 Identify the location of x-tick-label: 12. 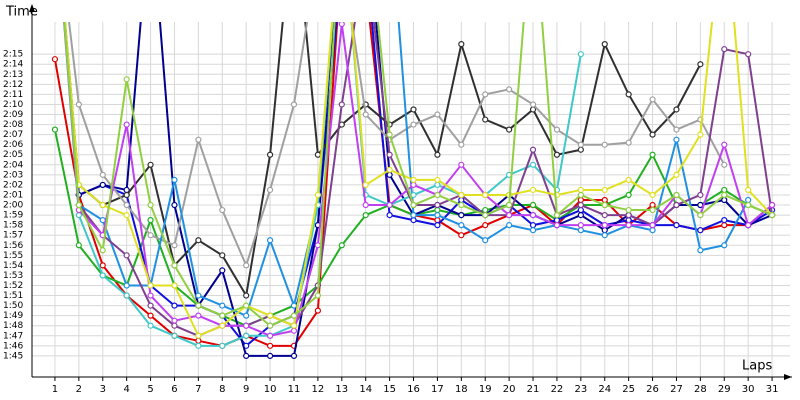
(318, 389).